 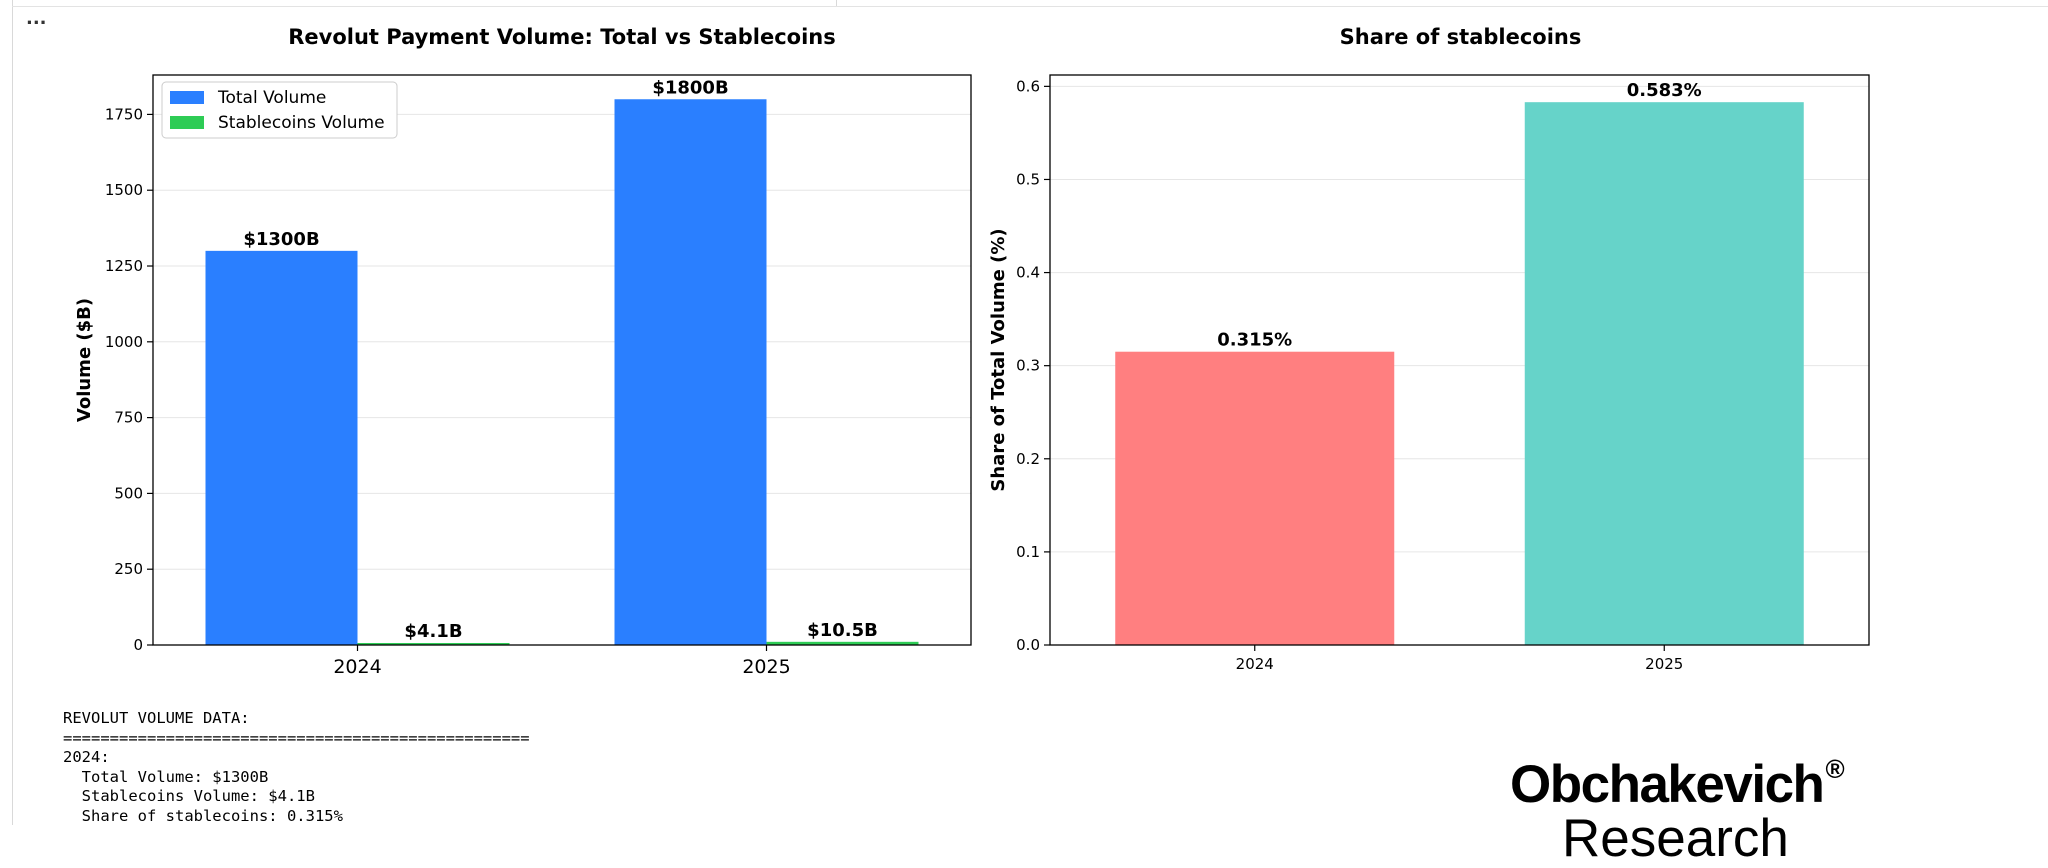 I want to click on legend-box, so click(x=279, y=110).